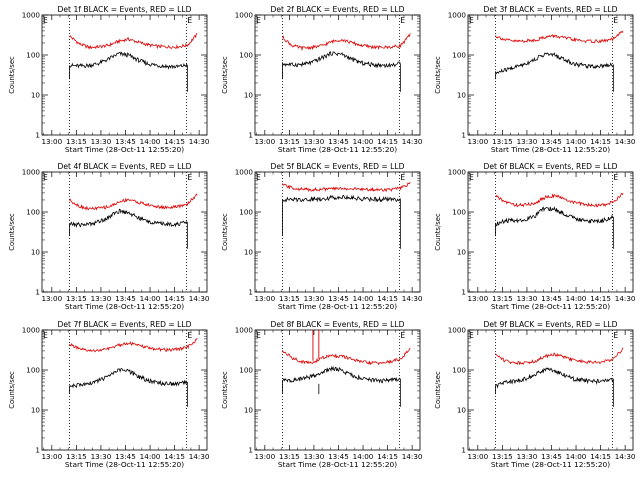  What do you see at coordinates (338, 9) in the screenshot?
I see `panel-title: Det 2f BLACK = Events, RED = LLD` at bounding box center [338, 9].